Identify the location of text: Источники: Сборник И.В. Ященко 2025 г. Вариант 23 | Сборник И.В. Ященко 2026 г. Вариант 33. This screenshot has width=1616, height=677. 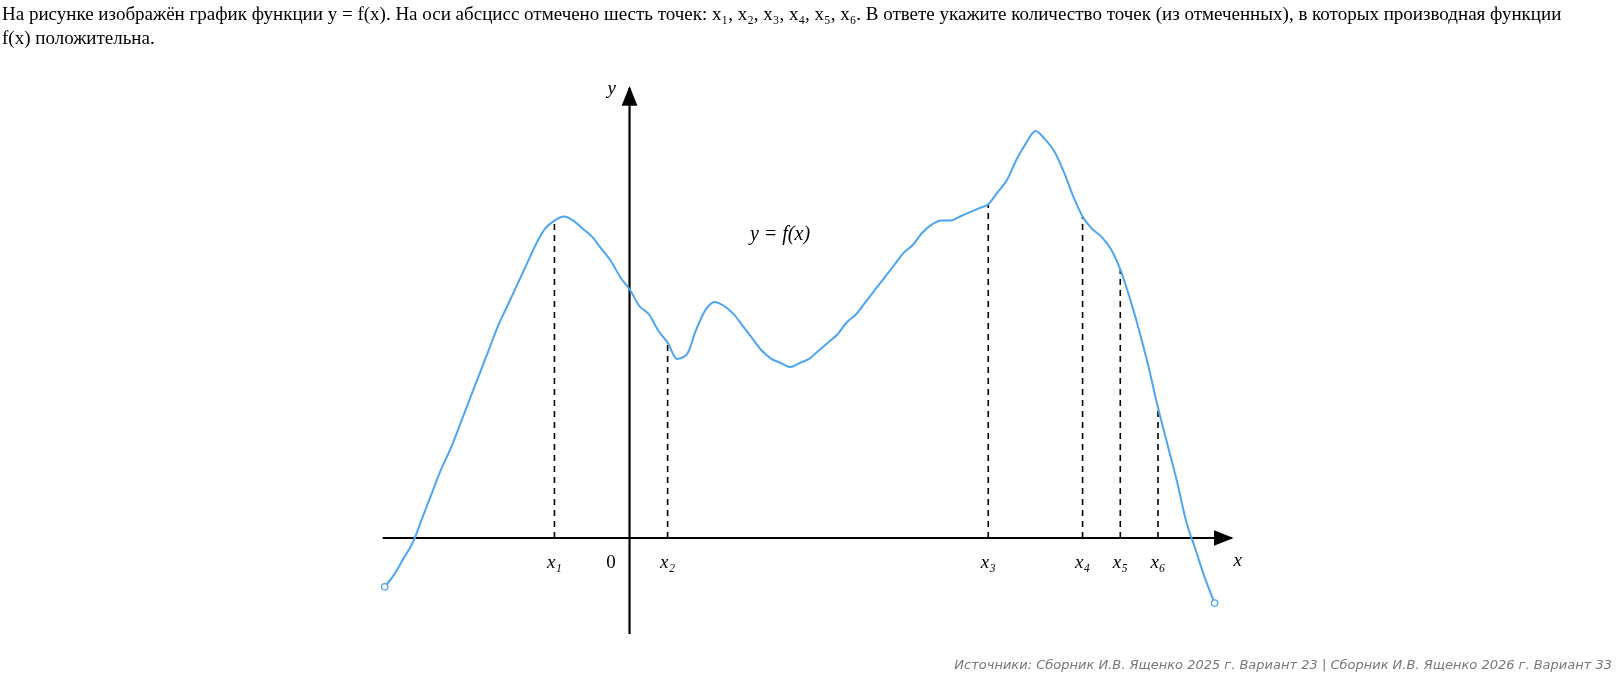
(1283, 664).